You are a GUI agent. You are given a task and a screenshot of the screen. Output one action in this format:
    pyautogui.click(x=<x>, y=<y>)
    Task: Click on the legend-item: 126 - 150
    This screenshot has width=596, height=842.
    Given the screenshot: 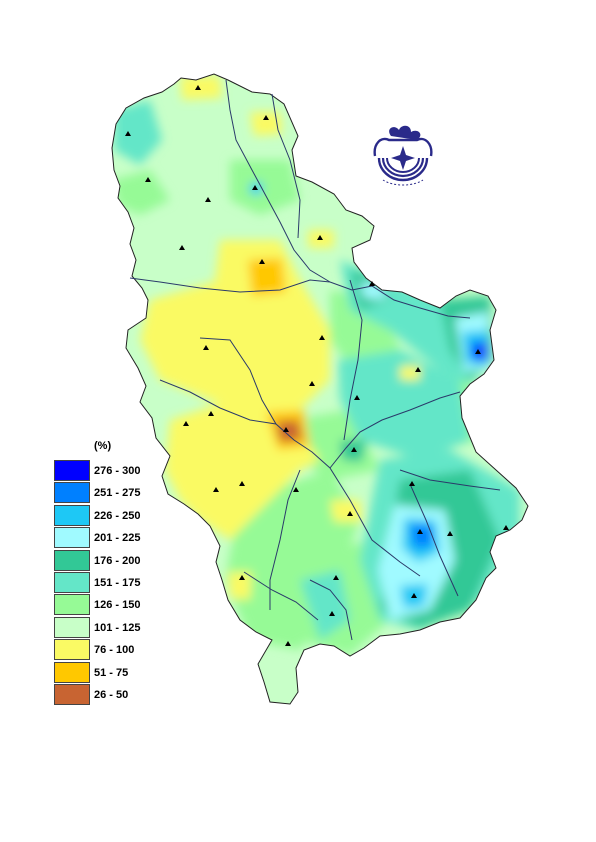 What is the action you would take?
    pyautogui.click(x=114, y=605)
    